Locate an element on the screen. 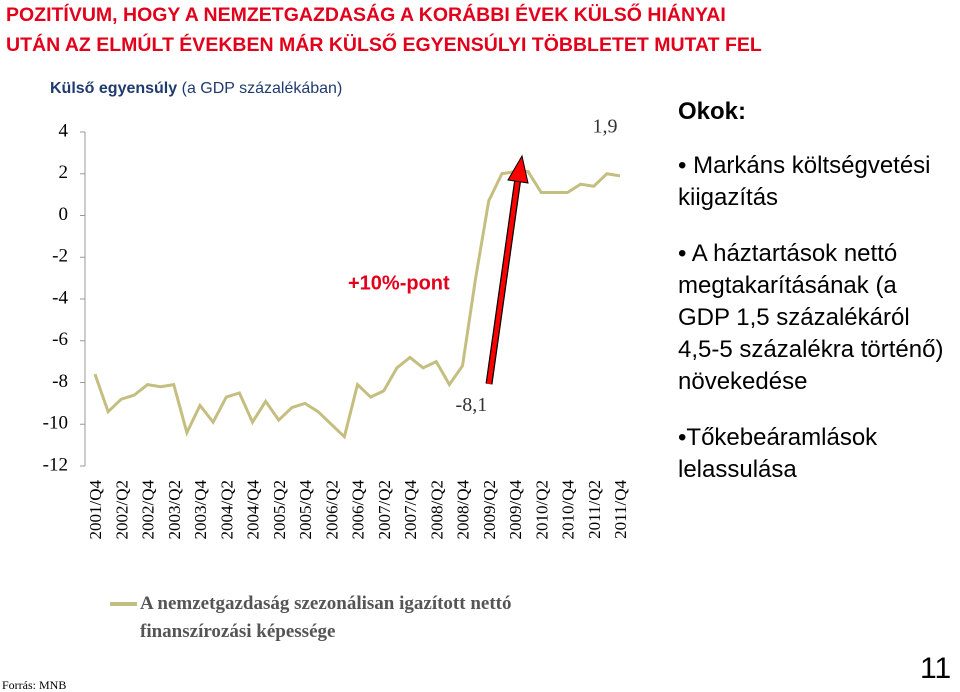 The image size is (960, 692). x-tick-label: 2009/Q4 is located at coordinates (515, 510).